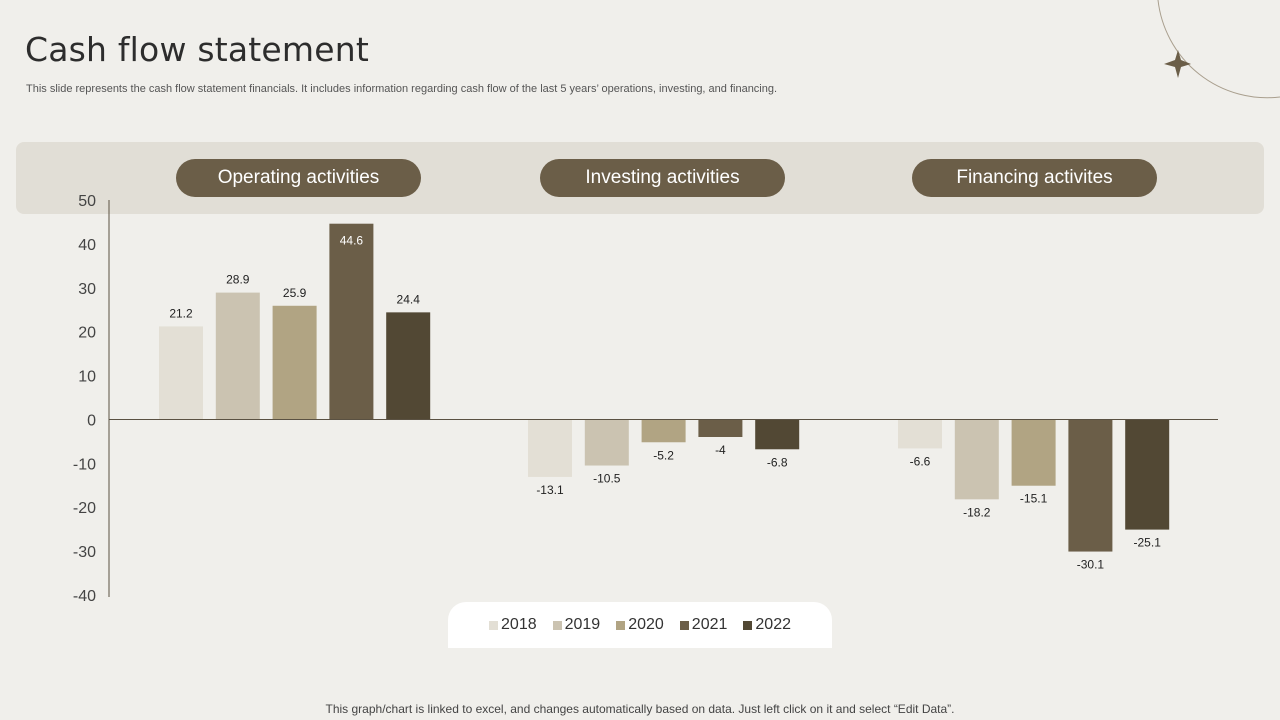 This screenshot has height=720, width=1280. Describe the element at coordinates (84, 552) in the screenshot. I see `y-tick-label: -30` at that location.